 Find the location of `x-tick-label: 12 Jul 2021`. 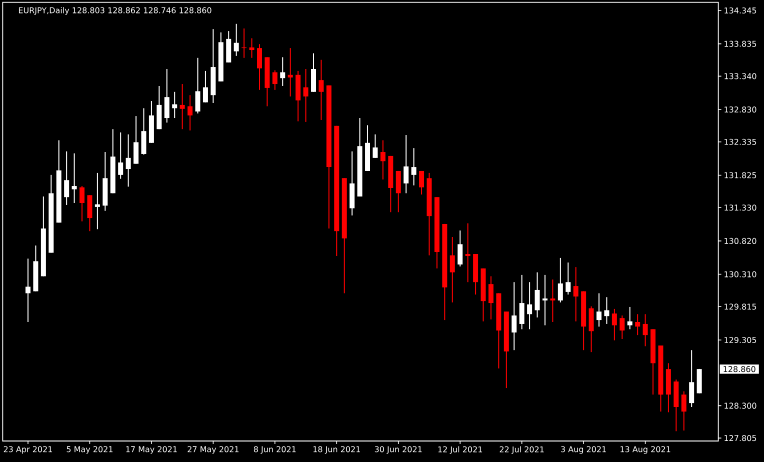

x-tick-label: 12 Jul 2021 is located at coordinates (460, 450).